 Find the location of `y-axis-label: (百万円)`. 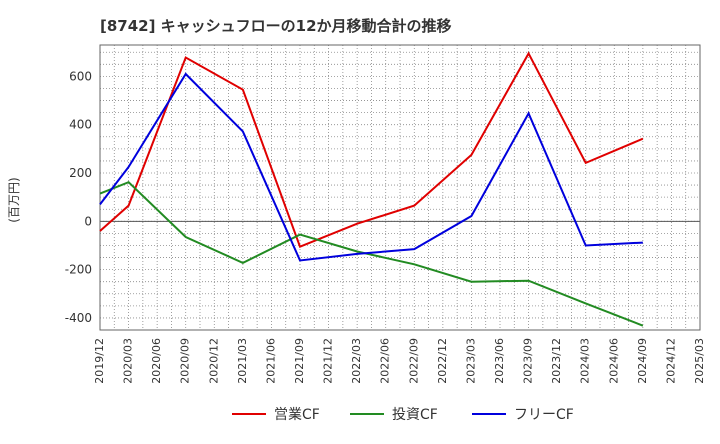

y-axis-label: (百万円) is located at coordinates (14, 199).